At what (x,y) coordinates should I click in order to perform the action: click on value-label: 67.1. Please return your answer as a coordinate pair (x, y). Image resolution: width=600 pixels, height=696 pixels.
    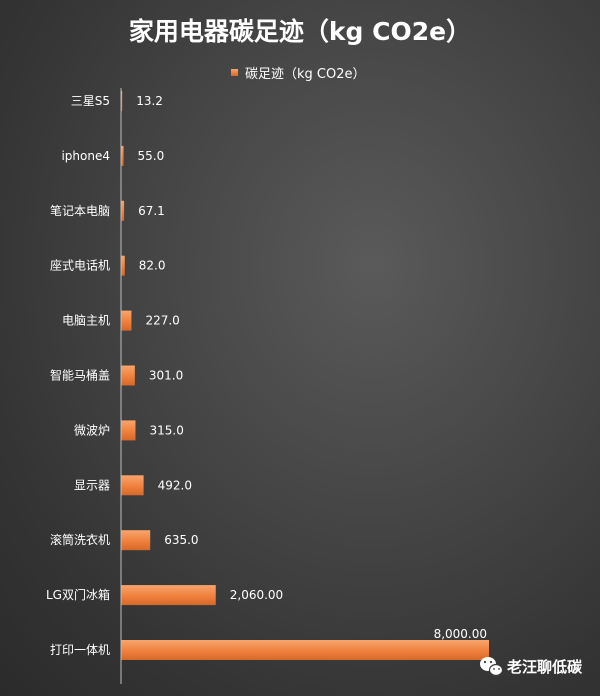
    Looking at the image, I should click on (151, 211).